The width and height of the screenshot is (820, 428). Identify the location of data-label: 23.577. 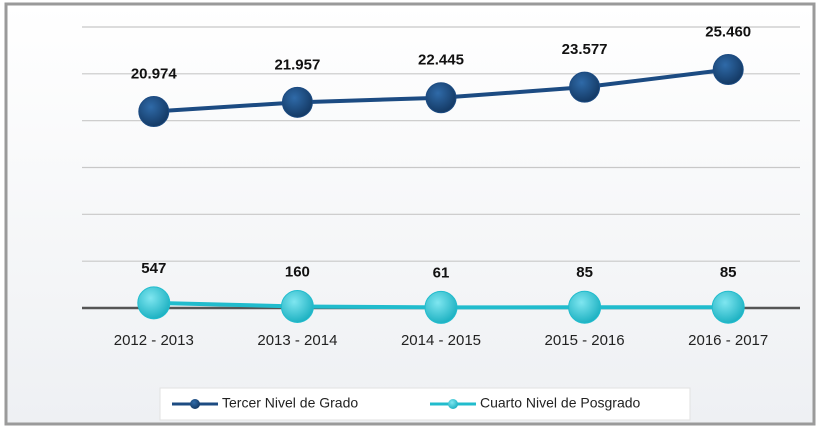
(585, 49).